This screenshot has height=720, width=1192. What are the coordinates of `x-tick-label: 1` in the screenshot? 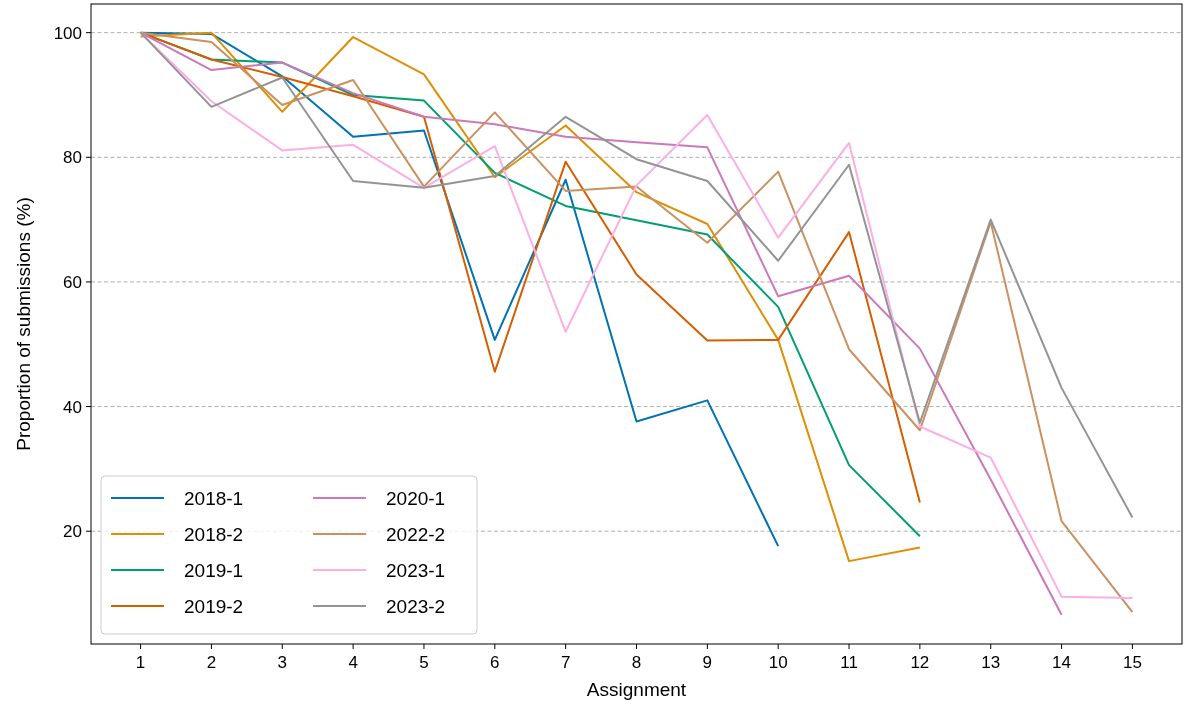 It's located at (140, 662).